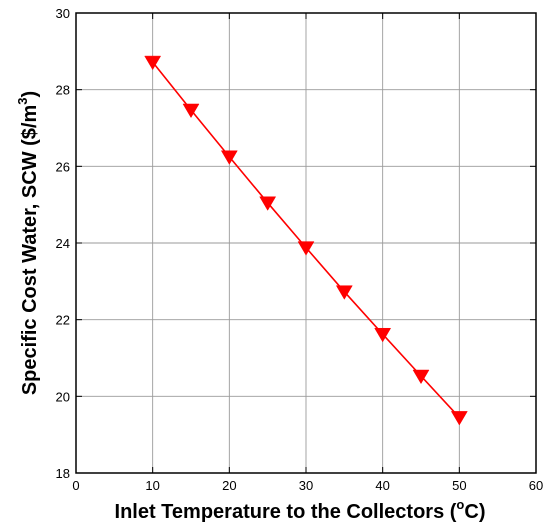 Image resolution: width=550 pixels, height=529 pixels. Describe the element at coordinates (63, 396) in the screenshot. I see `y-tick-label: 20` at that location.